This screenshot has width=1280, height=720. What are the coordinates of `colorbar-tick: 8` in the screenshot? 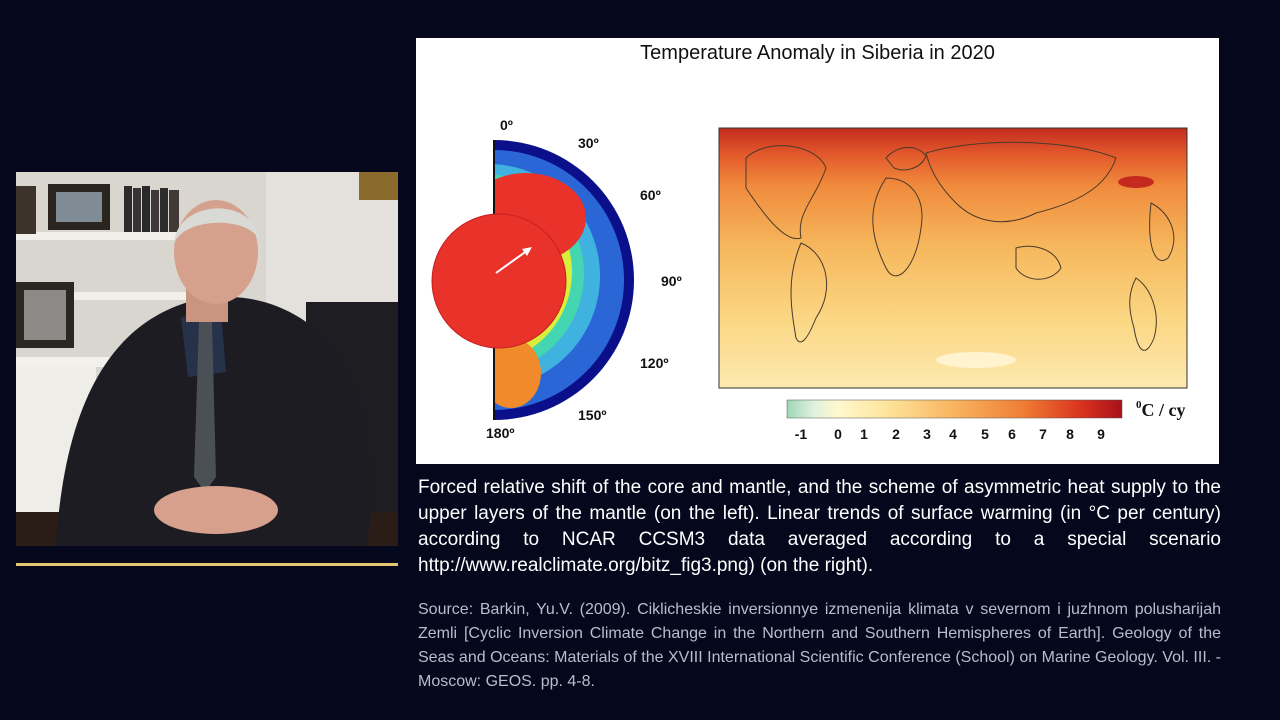 It's located at (1070, 434).